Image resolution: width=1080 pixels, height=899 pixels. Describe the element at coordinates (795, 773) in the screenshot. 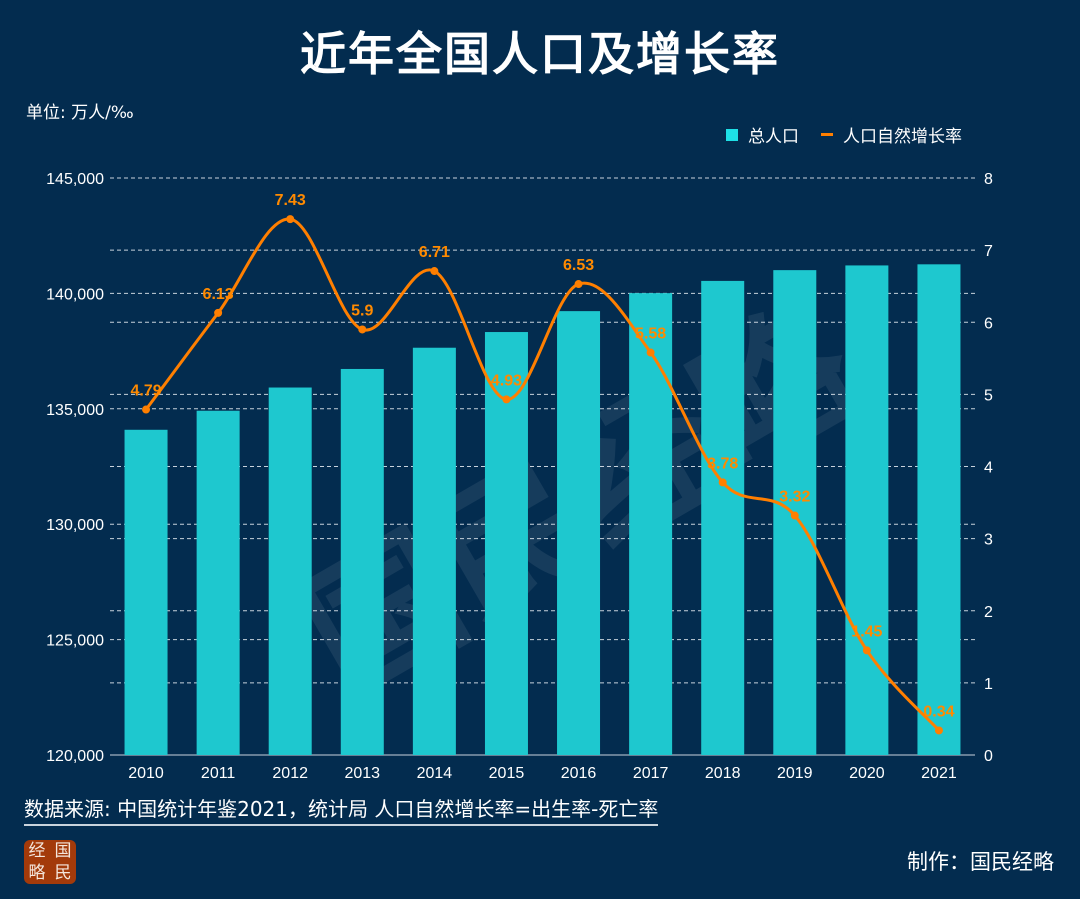

I see `x-axis-tick: 2019` at that location.